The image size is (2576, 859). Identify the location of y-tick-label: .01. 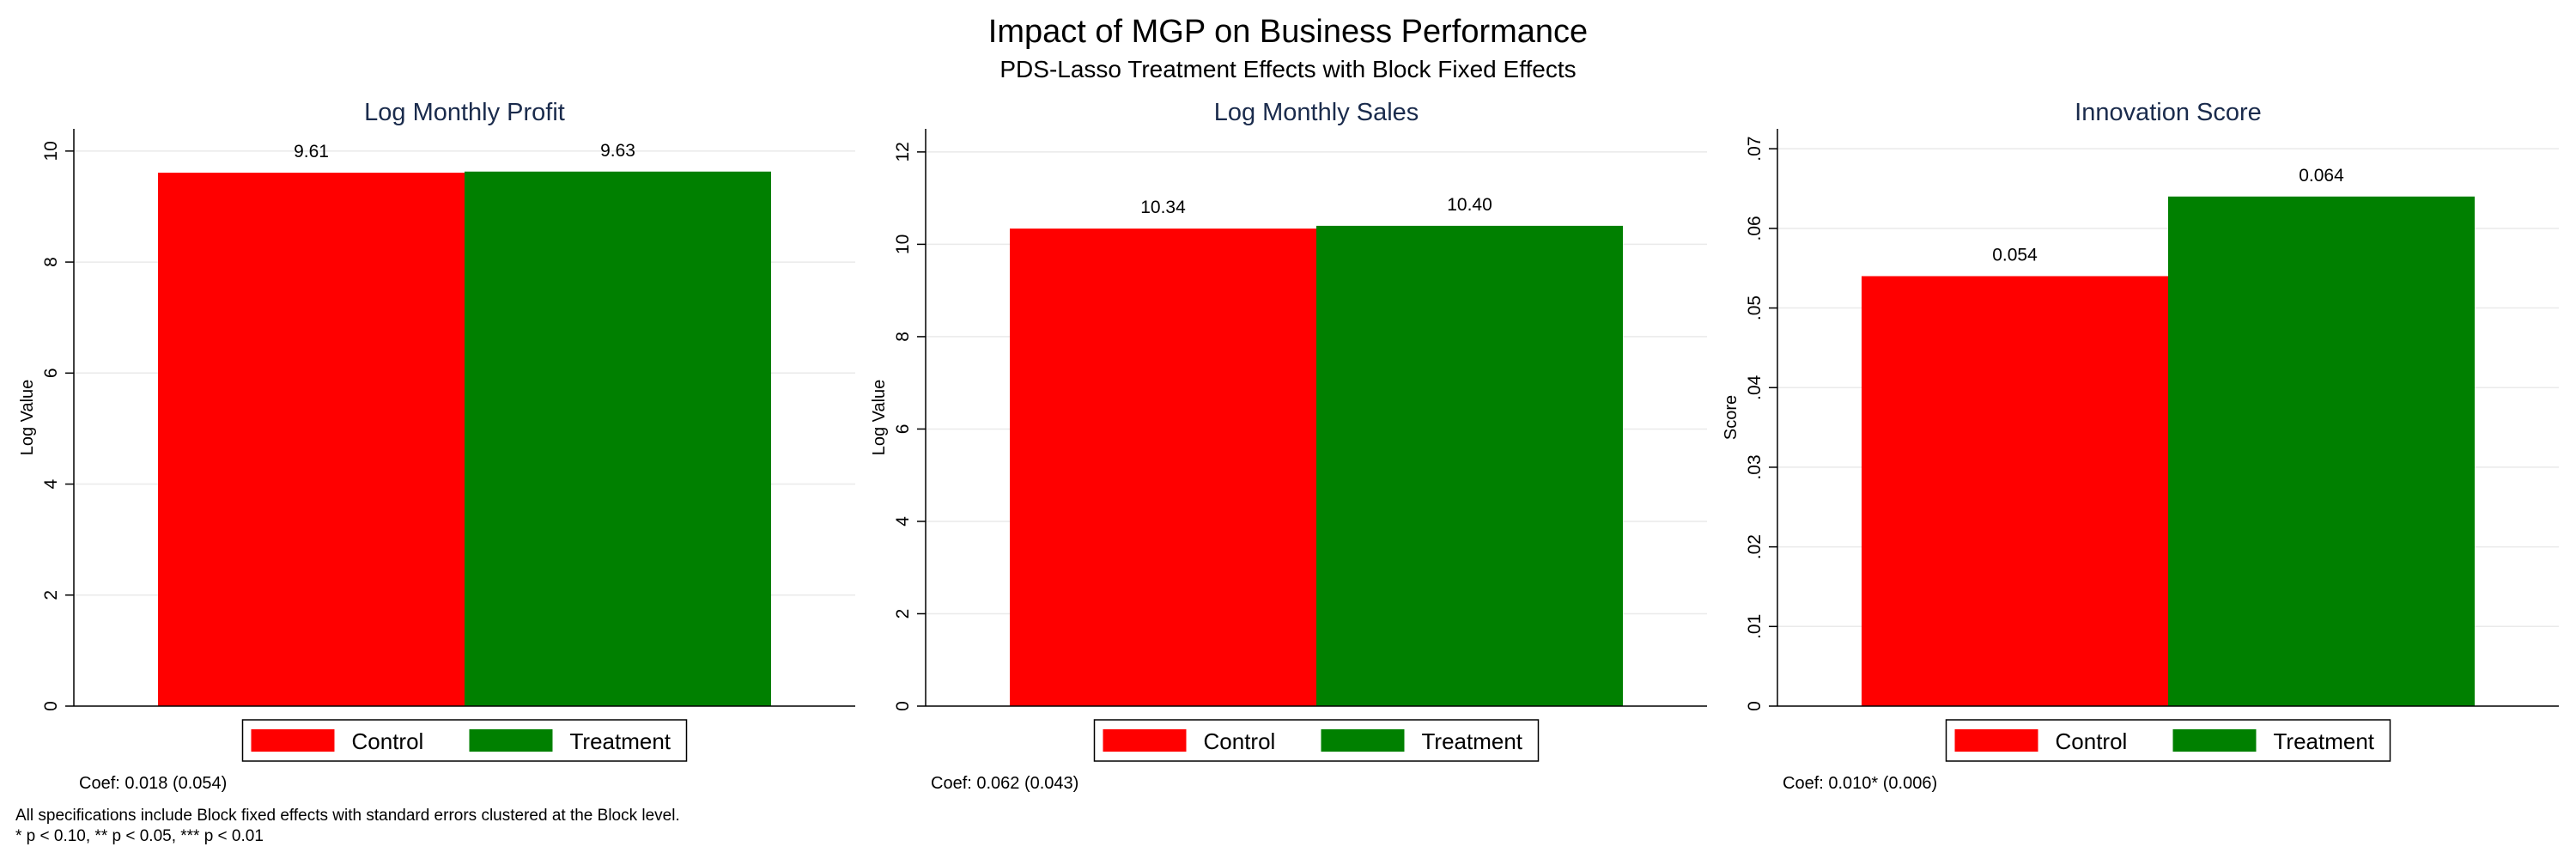
(1755, 626).